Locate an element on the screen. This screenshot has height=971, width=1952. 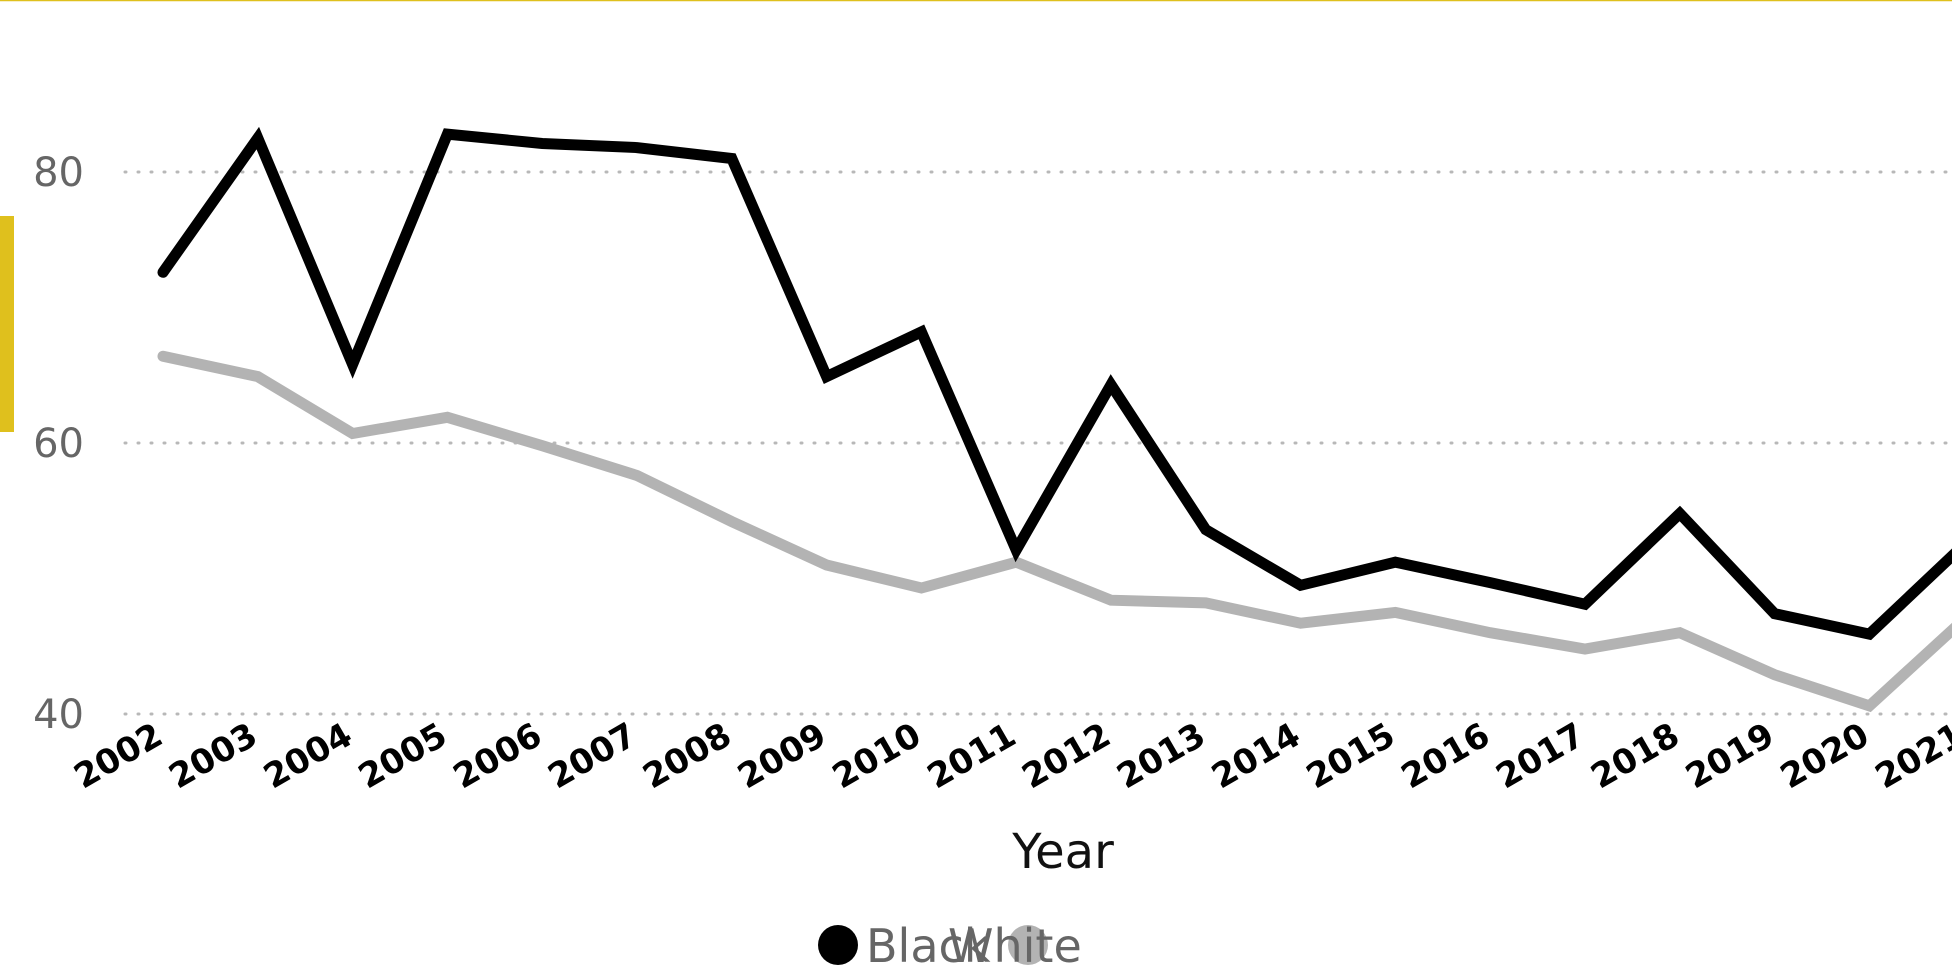
left-accent-marker is located at coordinates (7, 324).